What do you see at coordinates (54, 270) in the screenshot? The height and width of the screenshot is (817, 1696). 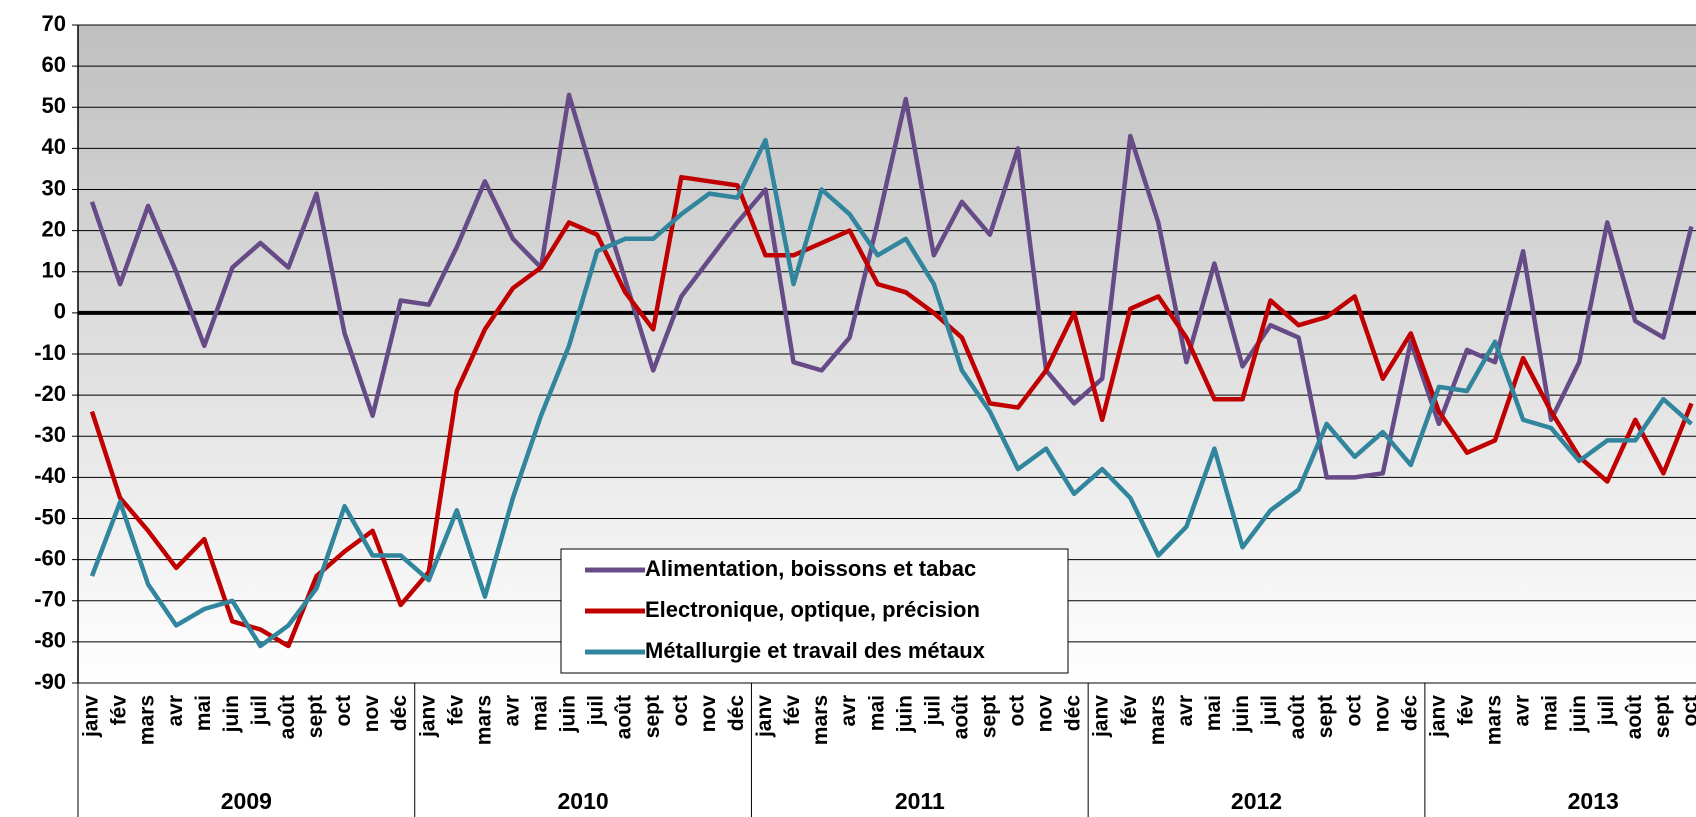 I see `y-tick-label: 10` at bounding box center [54, 270].